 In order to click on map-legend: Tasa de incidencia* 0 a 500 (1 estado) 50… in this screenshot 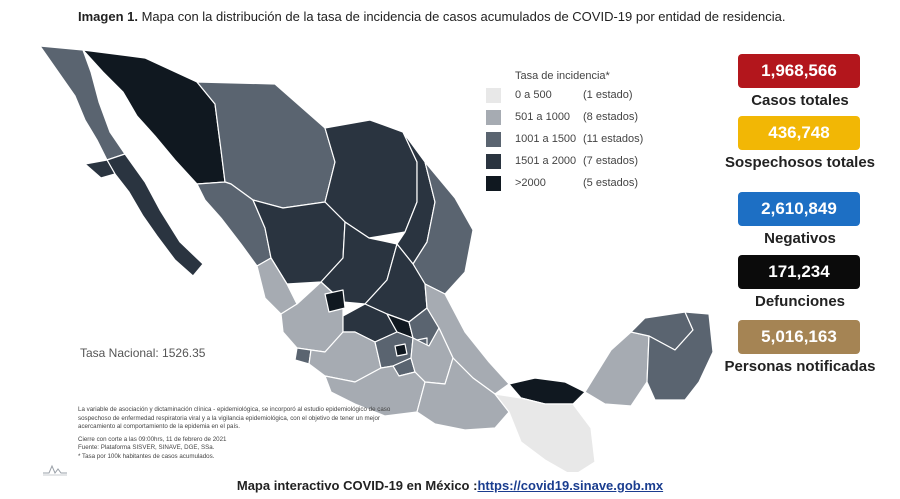, I will do `click(591, 132)`.